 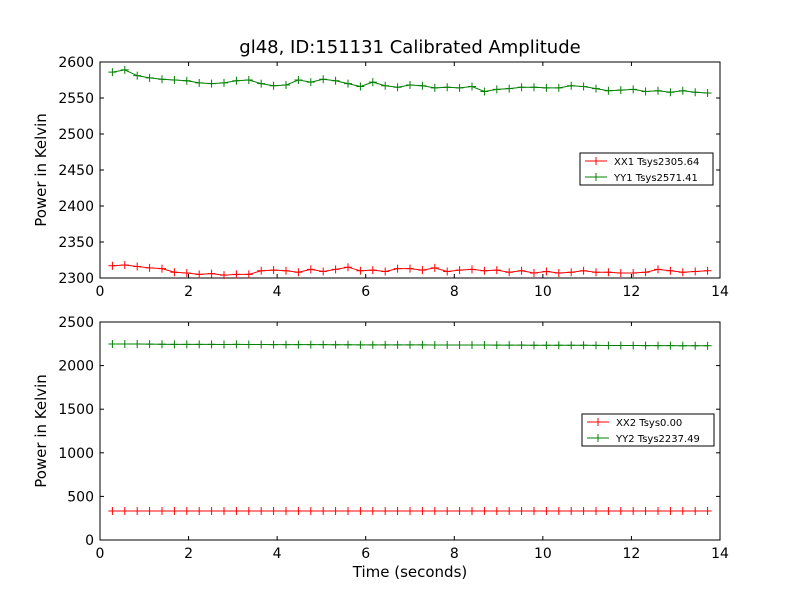 I want to click on x-tick-label: 2, so click(x=188, y=292).